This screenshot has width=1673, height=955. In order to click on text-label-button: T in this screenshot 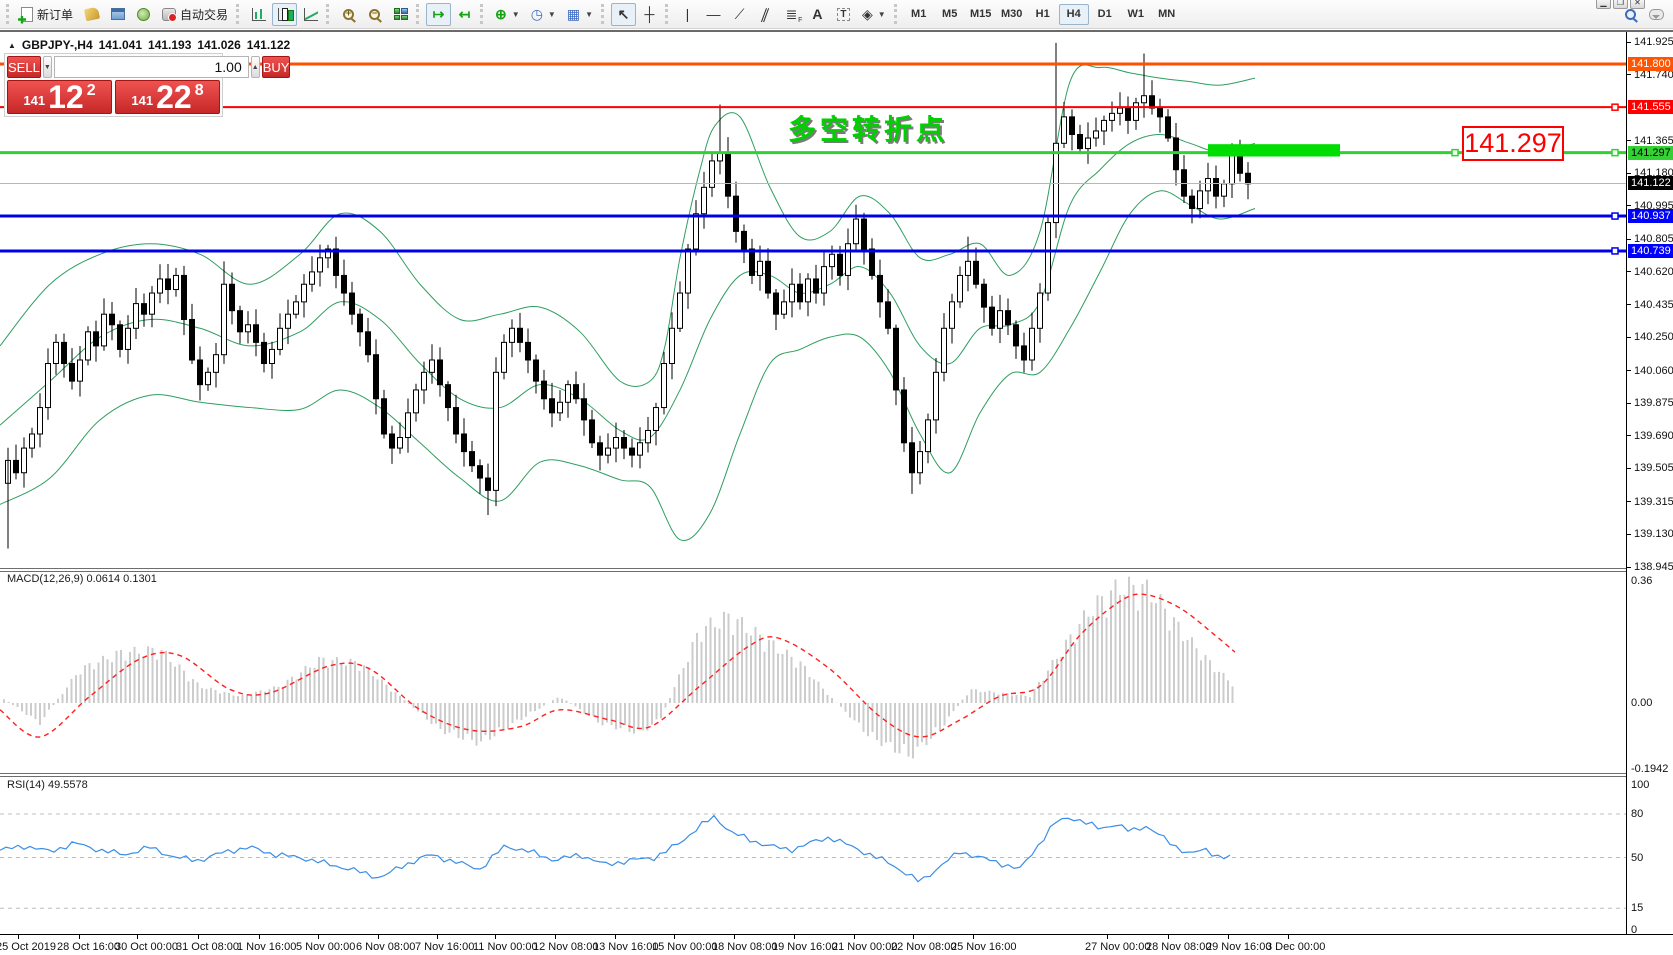, I will do `click(843, 14)`.